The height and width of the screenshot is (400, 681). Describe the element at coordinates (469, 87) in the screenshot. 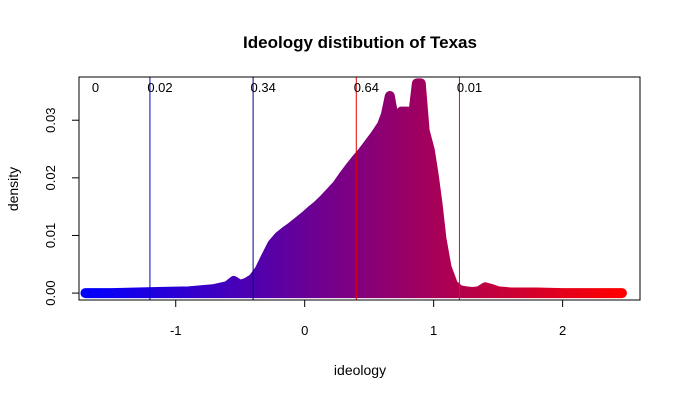

I see `annotation-5: 0.01` at that location.